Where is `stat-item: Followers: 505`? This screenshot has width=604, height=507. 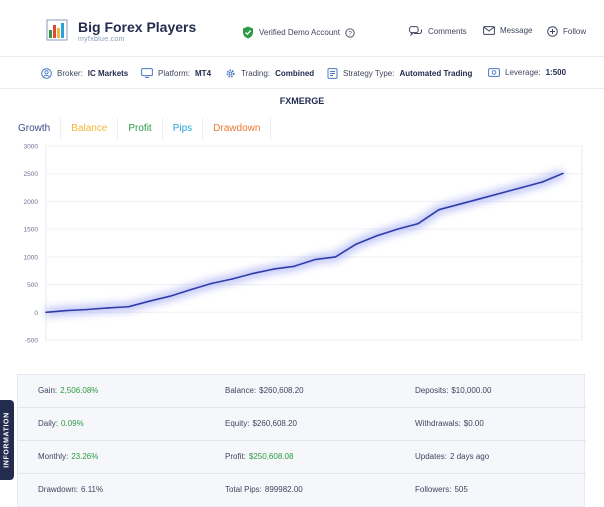 stat-item: Followers: 505 is located at coordinates (441, 489).